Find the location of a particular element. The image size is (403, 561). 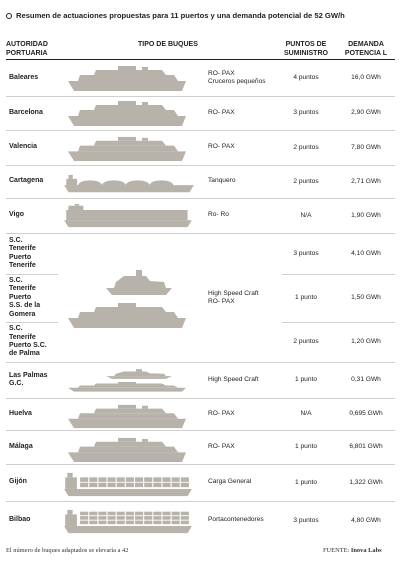

demanda-cell: 1,322 GWh is located at coordinates (366, 482).